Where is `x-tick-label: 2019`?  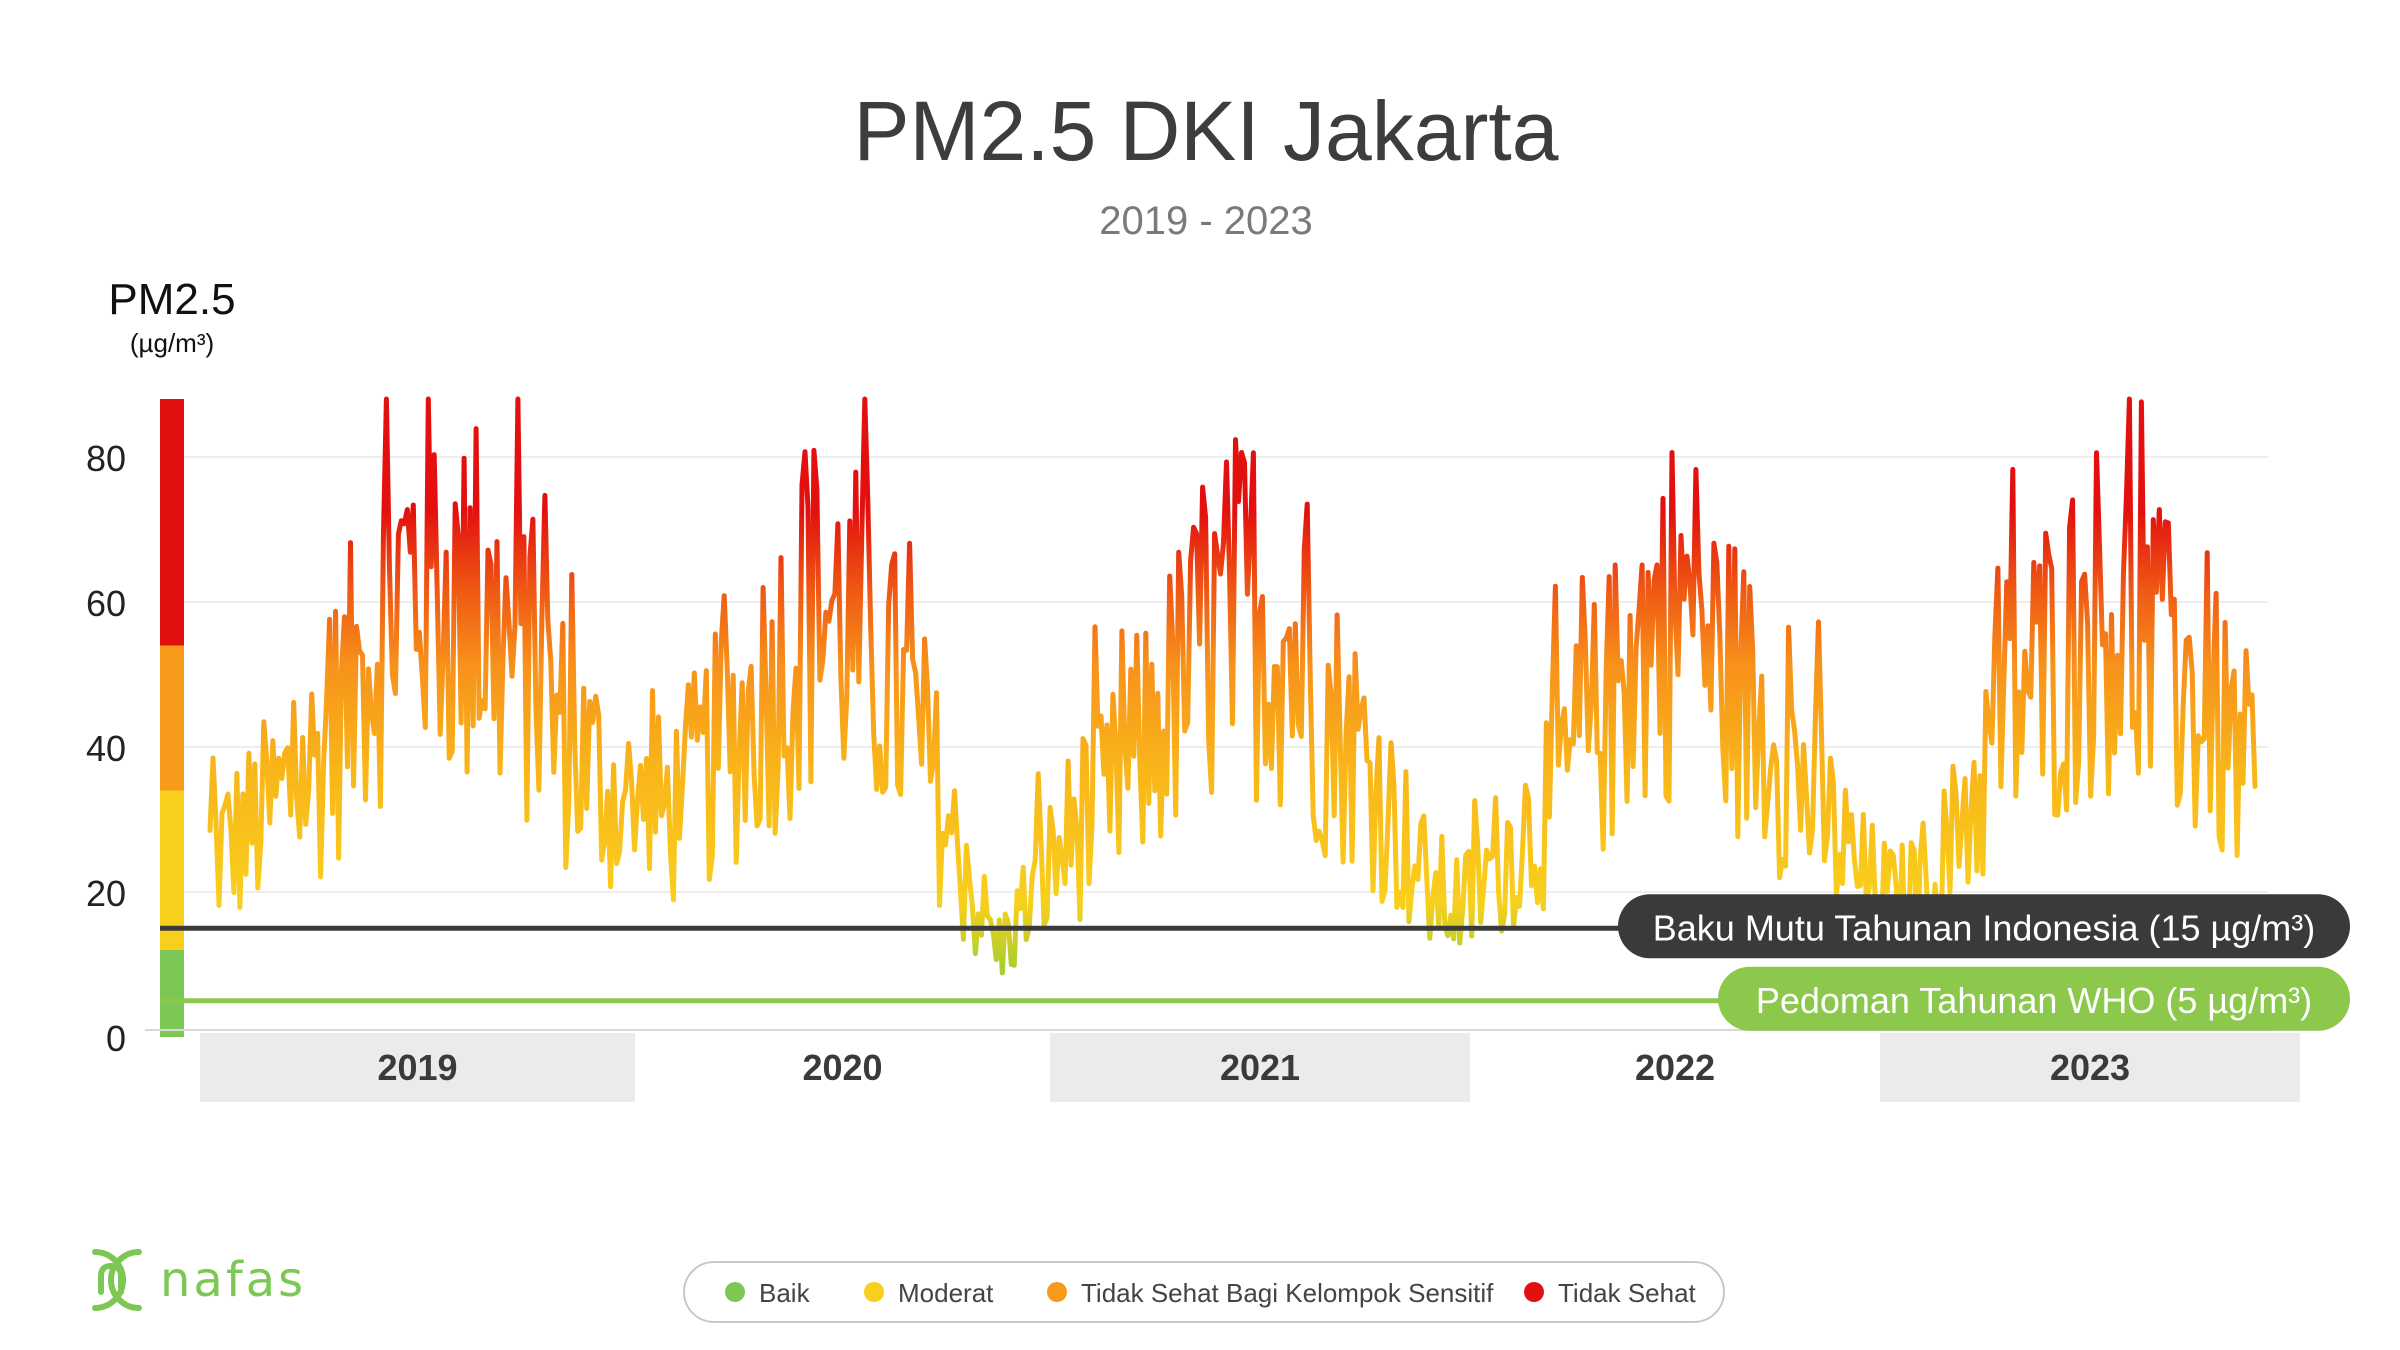 x-tick-label: 2019 is located at coordinates (417, 1067).